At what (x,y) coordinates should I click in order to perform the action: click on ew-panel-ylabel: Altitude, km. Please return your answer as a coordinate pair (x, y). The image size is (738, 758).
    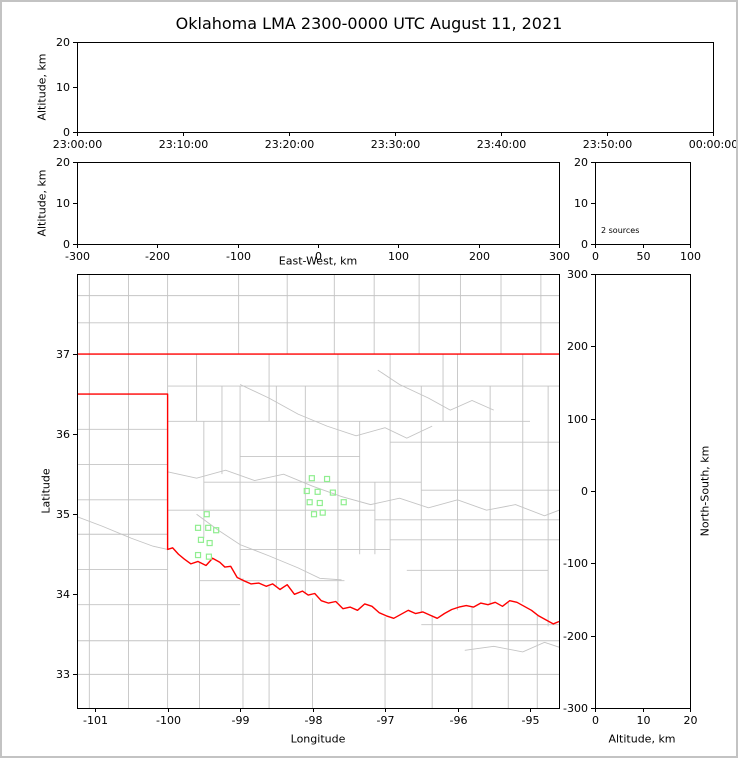
    Looking at the image, I should click on (42, 203).